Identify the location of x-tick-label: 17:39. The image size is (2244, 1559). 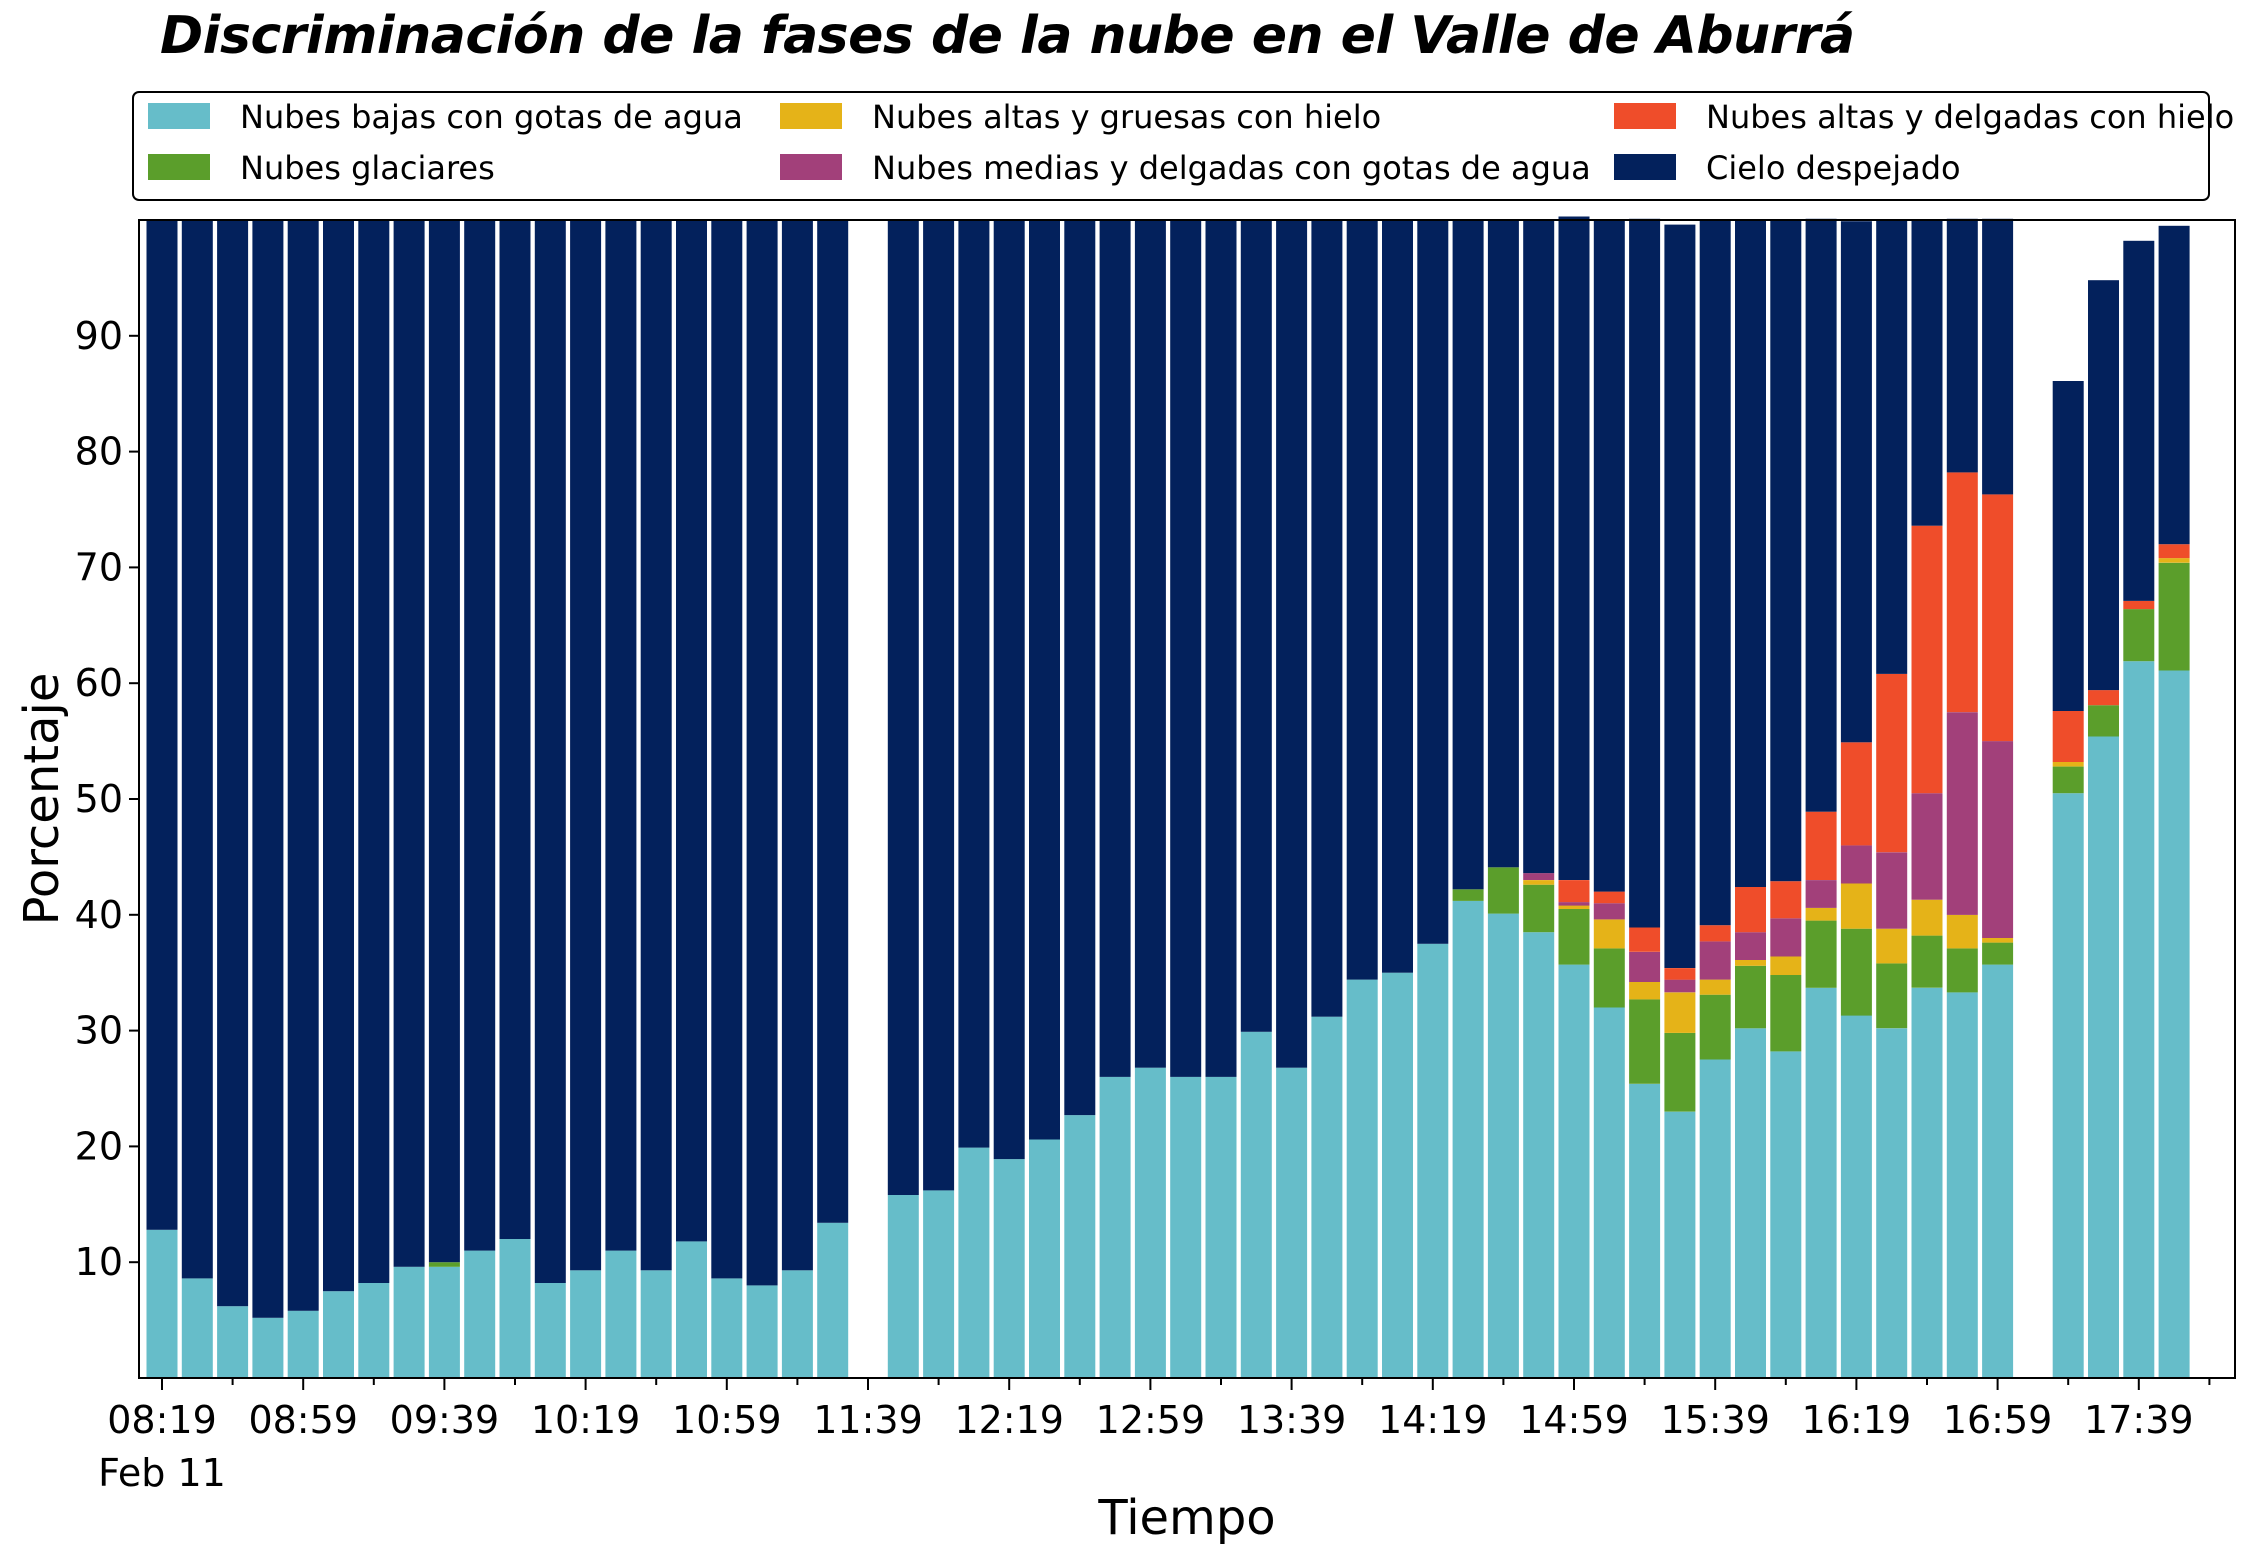
(2139, 1420).